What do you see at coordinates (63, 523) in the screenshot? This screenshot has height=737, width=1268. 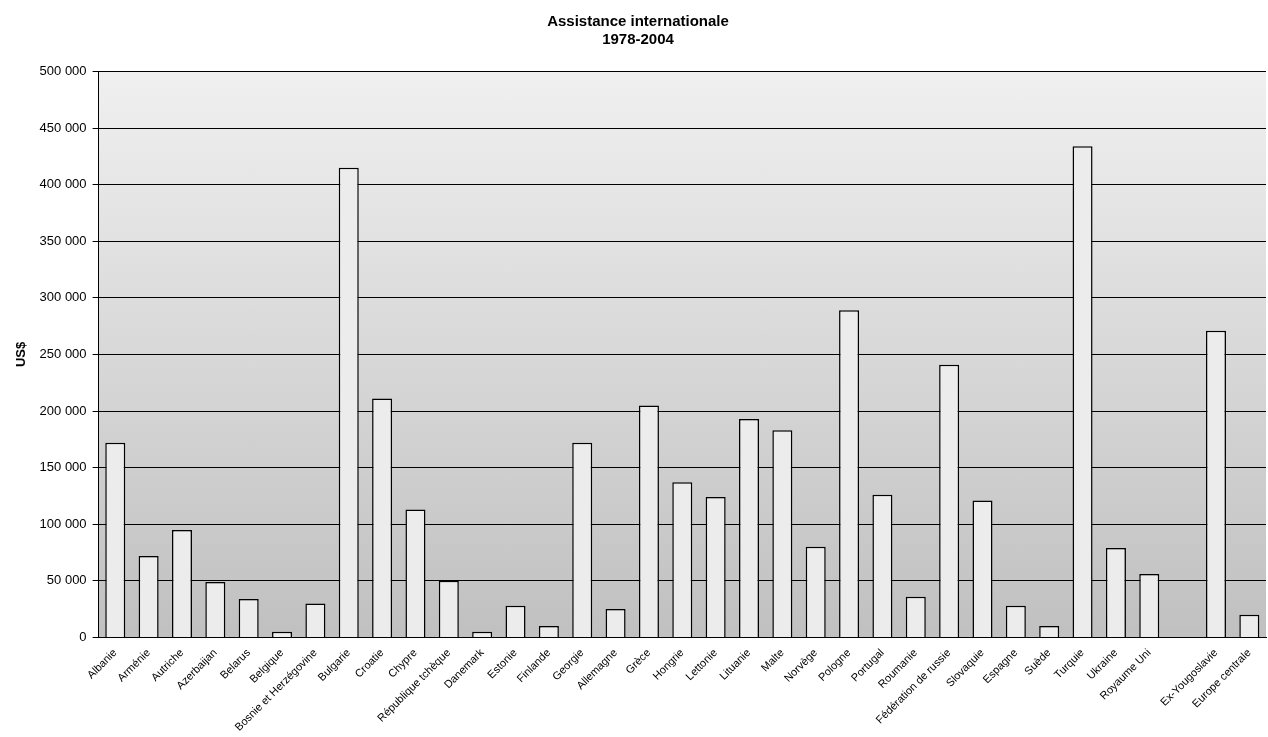 I see `y-tick-label: 100 000` at bounding box center [63, 523].